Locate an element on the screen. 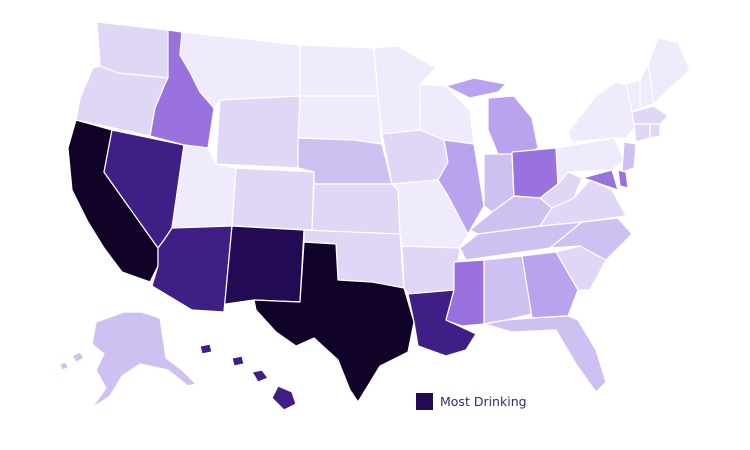  state-GA is located at coordinates (550, 285).